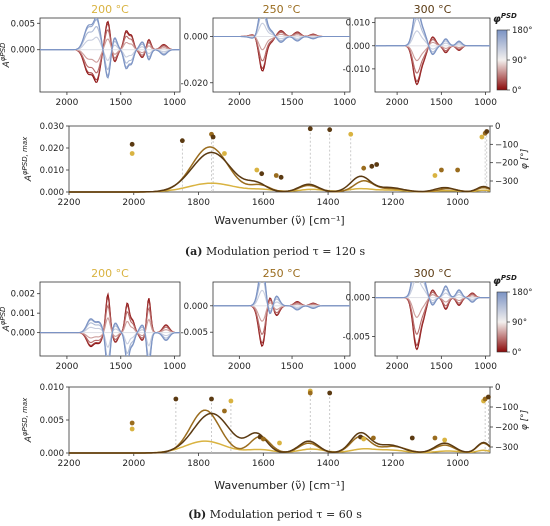  Describe the element at coordinates (433, 9) in the screenshot. I see `subplot-title: 300 °C` at that location.